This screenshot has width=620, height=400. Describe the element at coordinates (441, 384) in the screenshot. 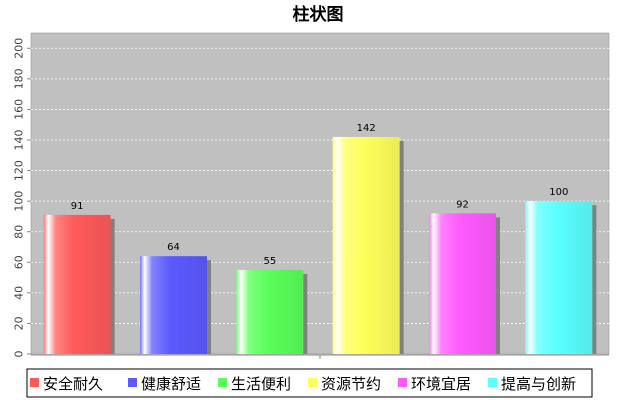

I see `legend-label: 环境宜居` at that location.